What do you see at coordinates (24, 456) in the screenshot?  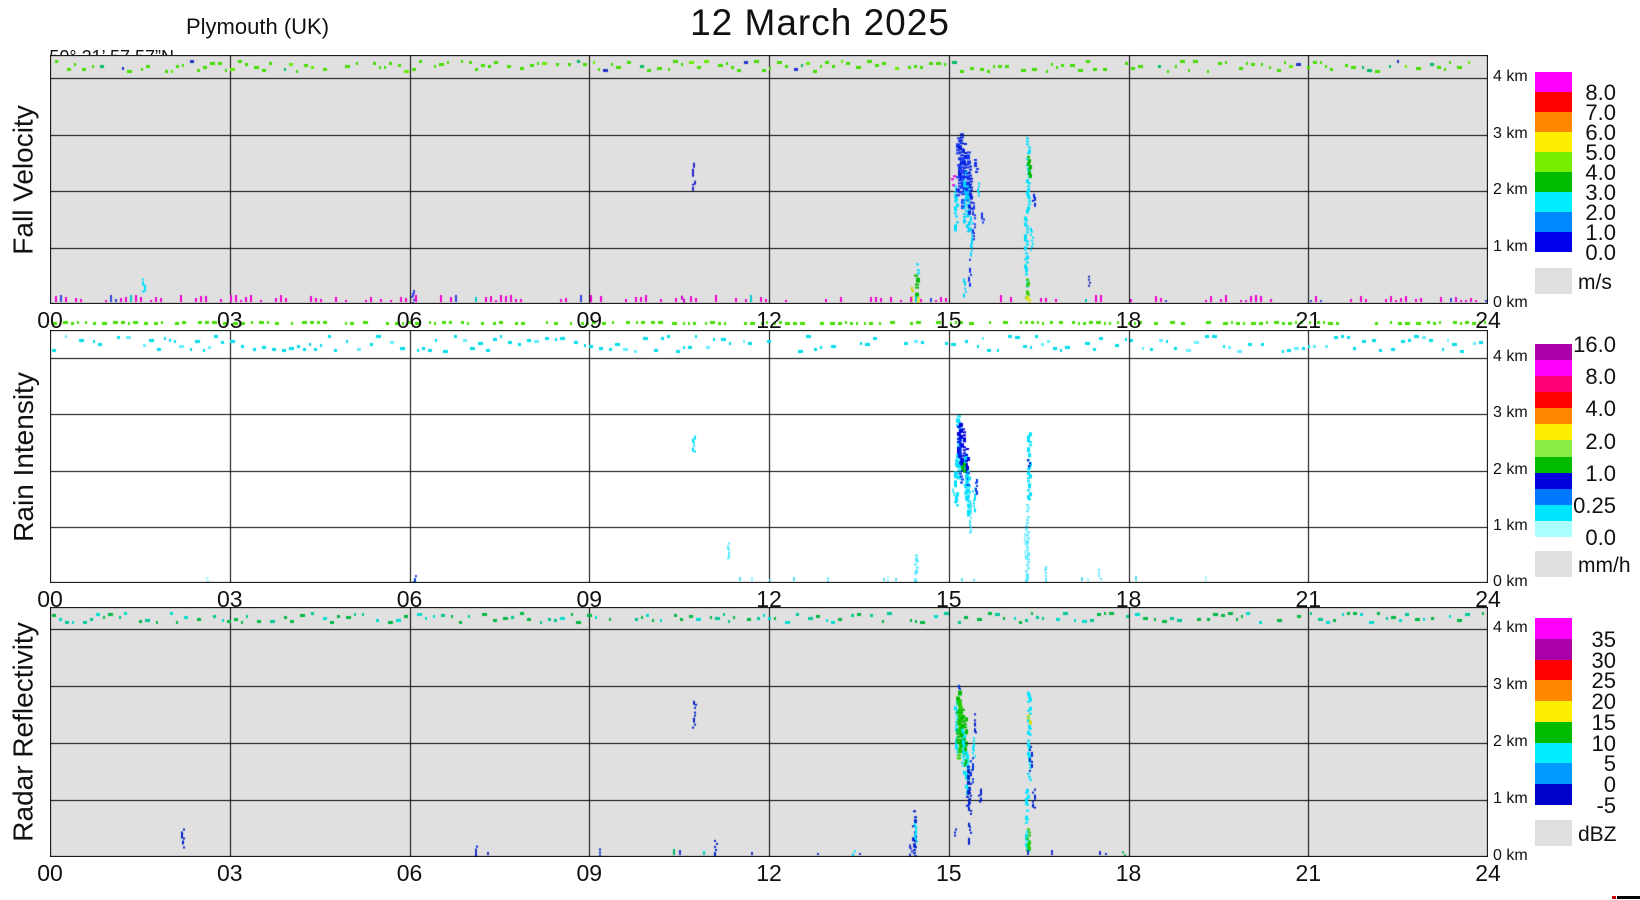 I see `rain-intensity-axis-title: Rain Intensity` at bounding box center [24, 456].